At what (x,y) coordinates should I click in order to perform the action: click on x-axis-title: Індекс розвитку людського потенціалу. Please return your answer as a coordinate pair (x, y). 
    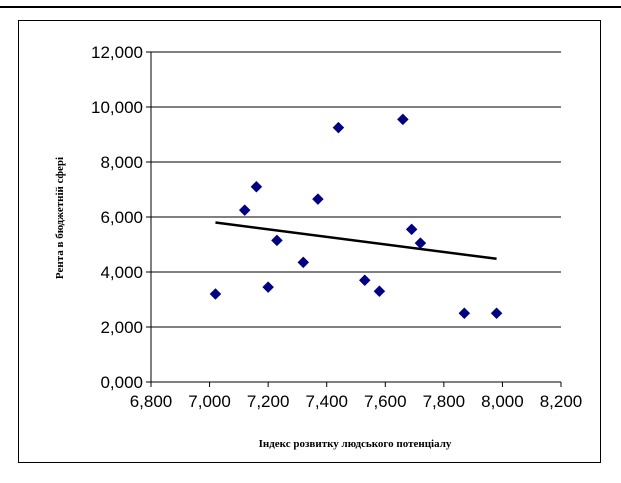
    Looking at the image, I should click on (355, 444).